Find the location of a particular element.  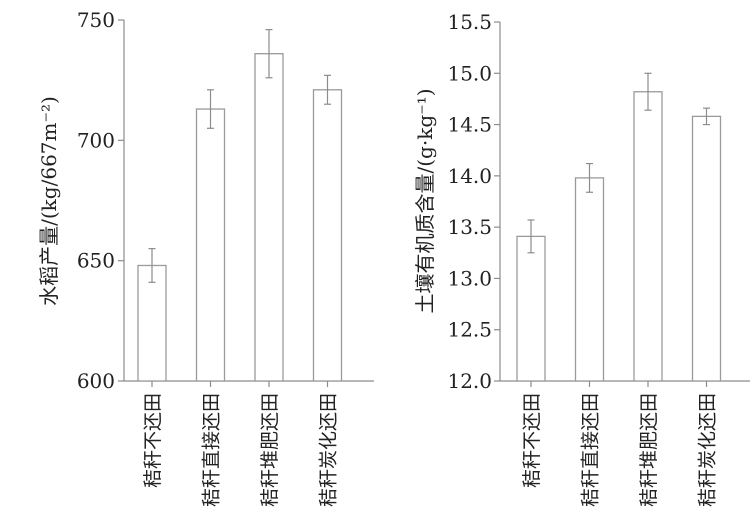

y-tick-label: 12.0 is located at coordinates (469, 381).